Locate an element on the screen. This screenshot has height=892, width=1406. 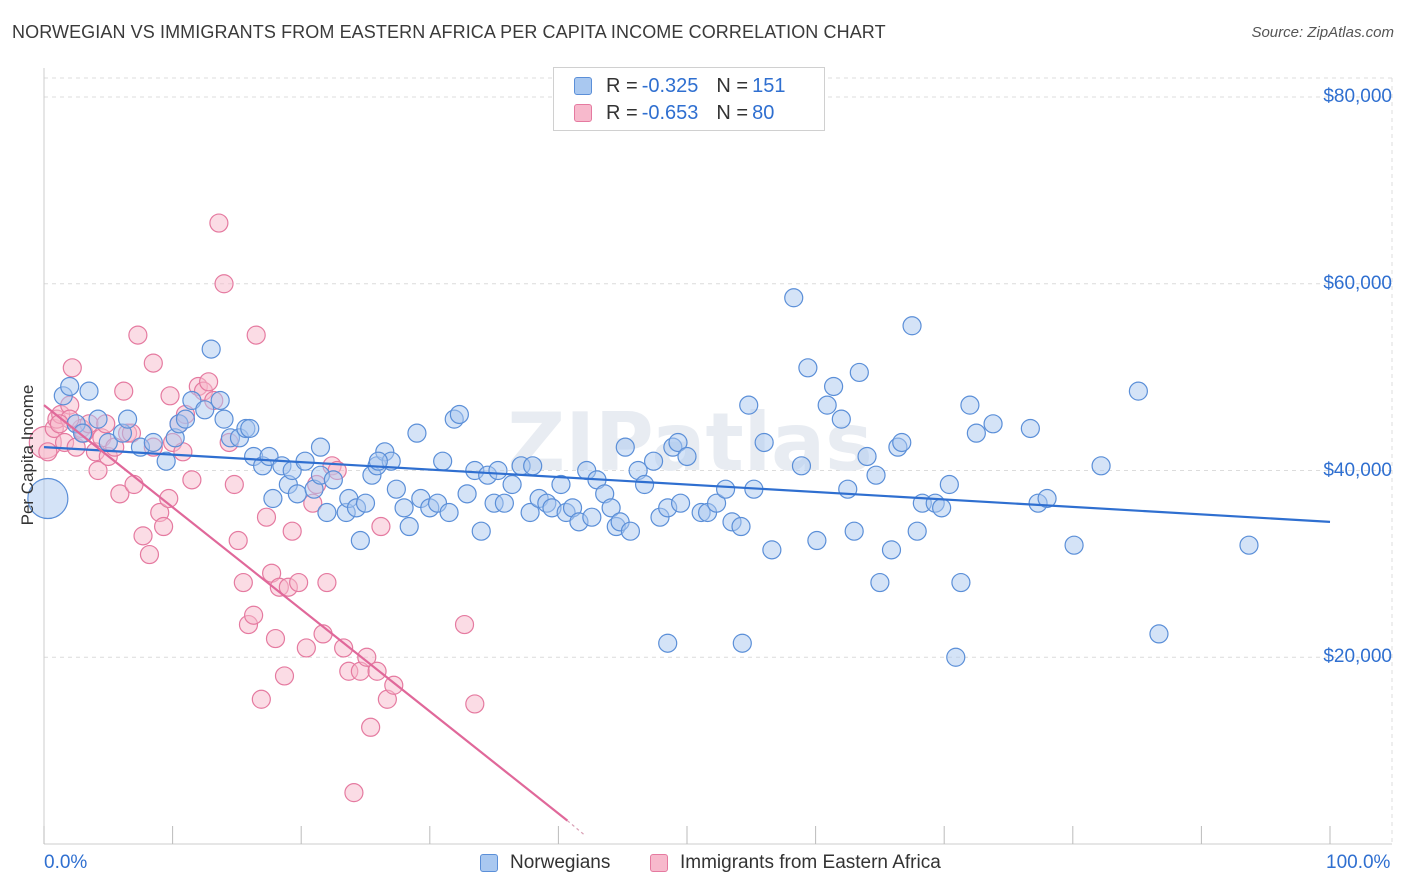
correlation-legend: R = -0.325 N = 151 R = -0.653 N = 80 is located at coordinates (689, 99).